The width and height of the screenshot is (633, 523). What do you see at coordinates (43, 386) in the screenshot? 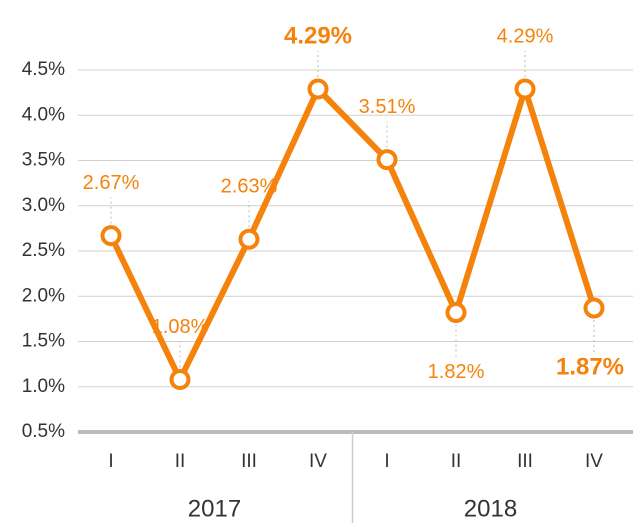
I see `y-tick-label: 1.0%` at bounding box center [43, 386].